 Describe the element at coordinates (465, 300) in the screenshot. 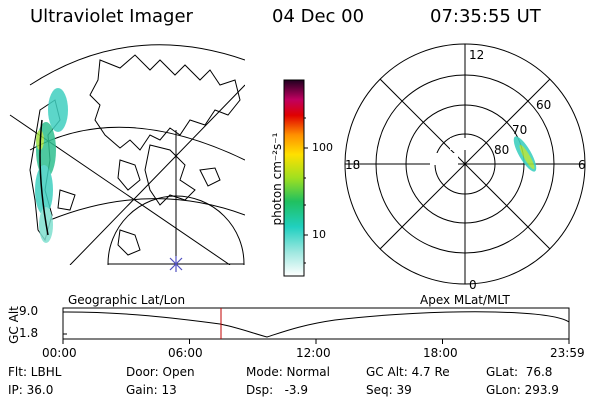

I see `right-panel-title: Apex MLat/MLT` at that location.